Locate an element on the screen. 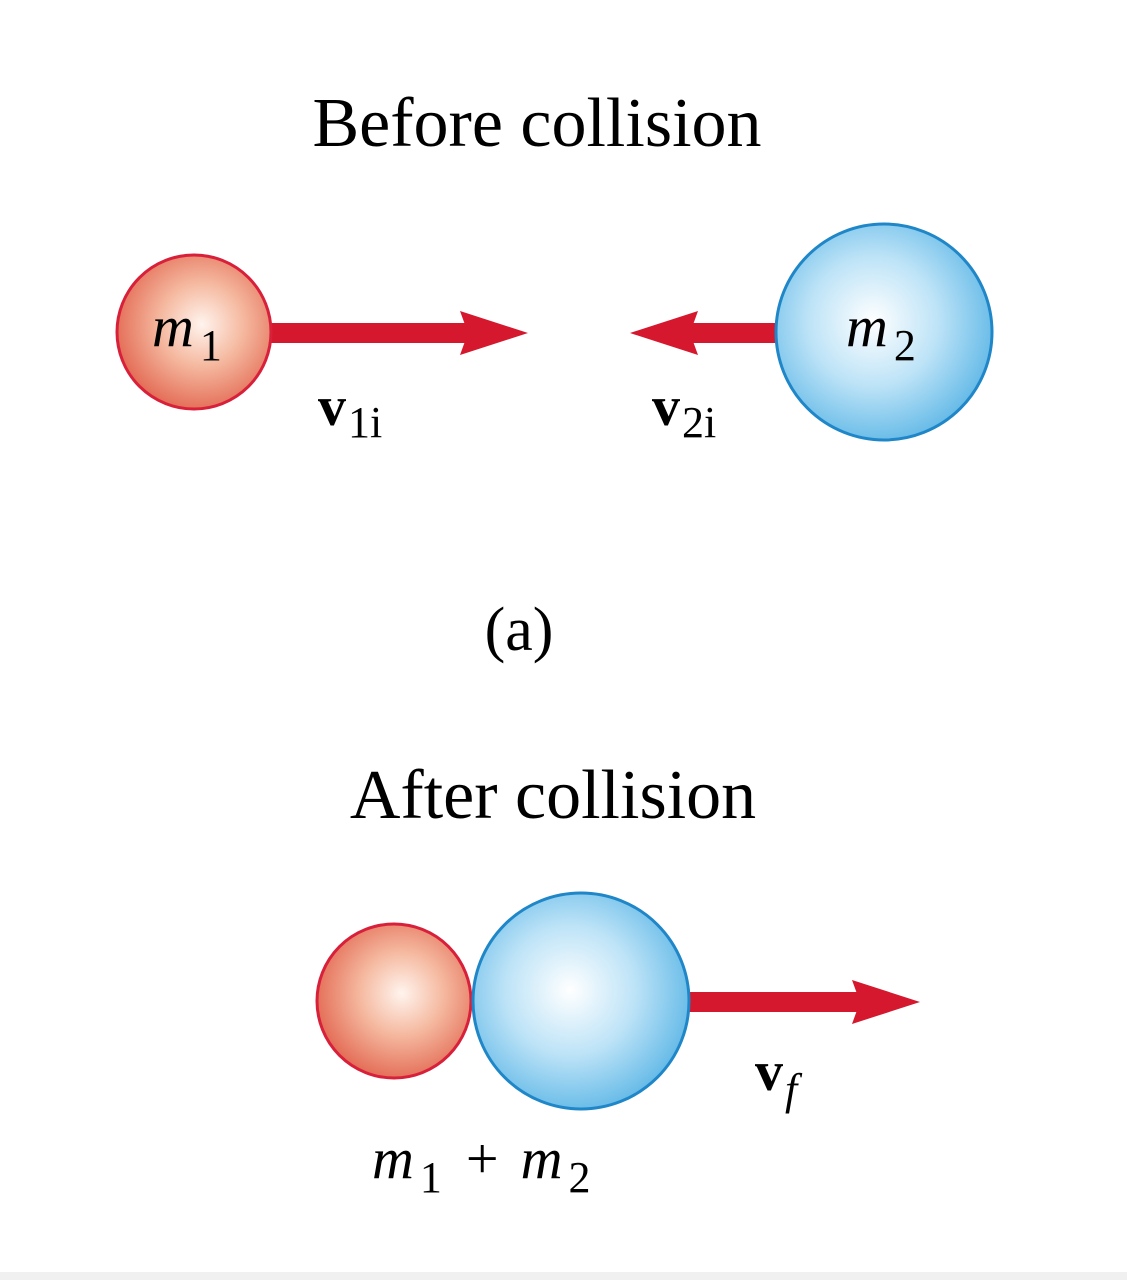  velocity-1i-label: v1i is located at coordinates (350, 411).